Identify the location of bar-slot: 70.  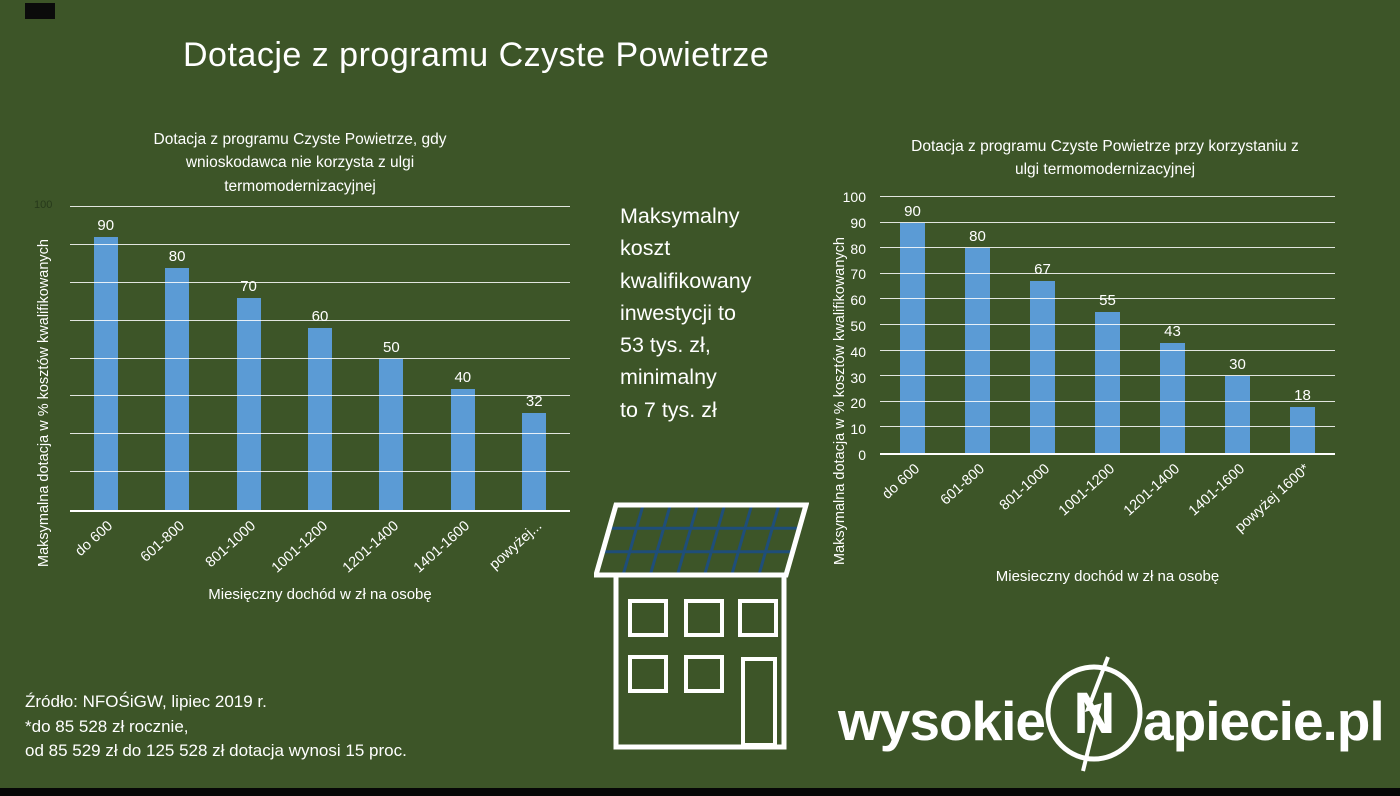
(248, 358).